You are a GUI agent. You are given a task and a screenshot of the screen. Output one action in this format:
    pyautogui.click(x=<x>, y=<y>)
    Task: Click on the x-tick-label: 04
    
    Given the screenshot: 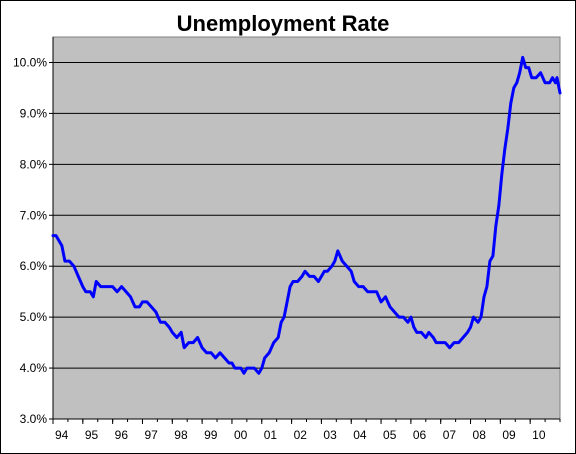 What is the action you would take?
    pyautogui.click(x=360, y=435)
    